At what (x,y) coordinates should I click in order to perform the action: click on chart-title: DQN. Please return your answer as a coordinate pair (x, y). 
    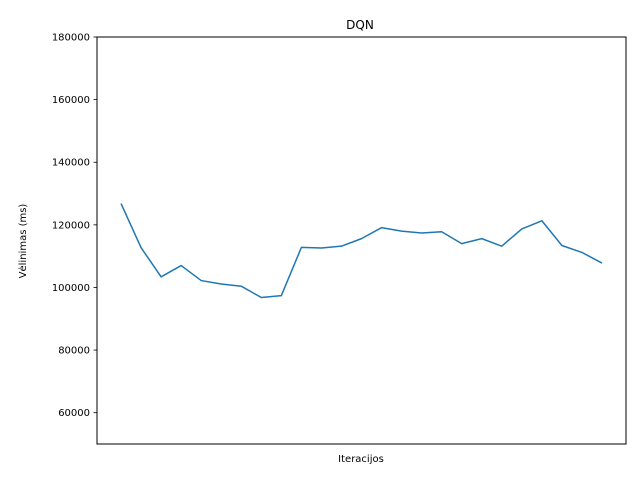
    Looking at the image, I should click on (360, 25).